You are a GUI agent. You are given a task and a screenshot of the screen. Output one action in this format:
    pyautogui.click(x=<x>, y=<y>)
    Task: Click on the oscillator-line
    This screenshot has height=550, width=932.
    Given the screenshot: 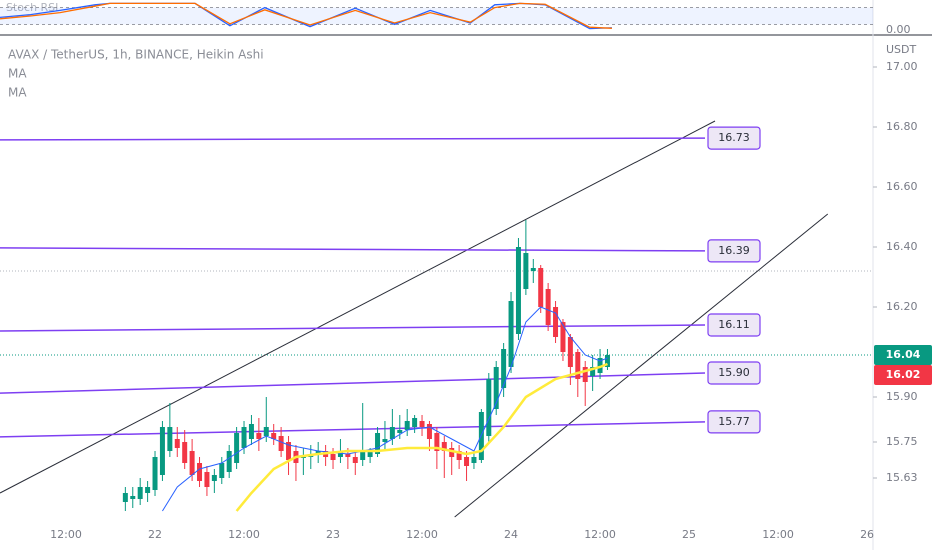 What is the action you would take?
    pyautogui.click(x=306, y=15)
    